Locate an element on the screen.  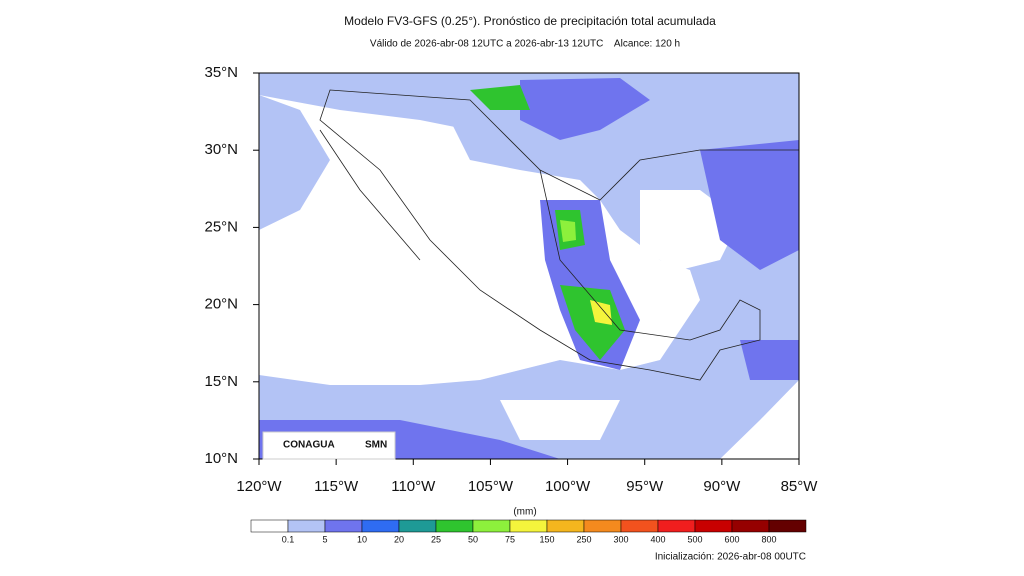
lon-label: 120°W is located at coordinates (259, 486).